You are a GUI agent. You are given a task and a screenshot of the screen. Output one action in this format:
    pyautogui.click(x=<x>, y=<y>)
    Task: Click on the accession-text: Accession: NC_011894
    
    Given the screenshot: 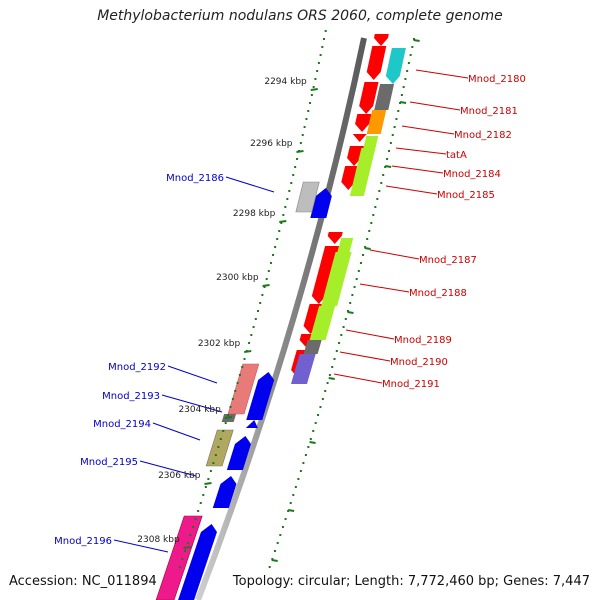 What is the action you would take?
    pyautogui.click(x=83, y=581)
    